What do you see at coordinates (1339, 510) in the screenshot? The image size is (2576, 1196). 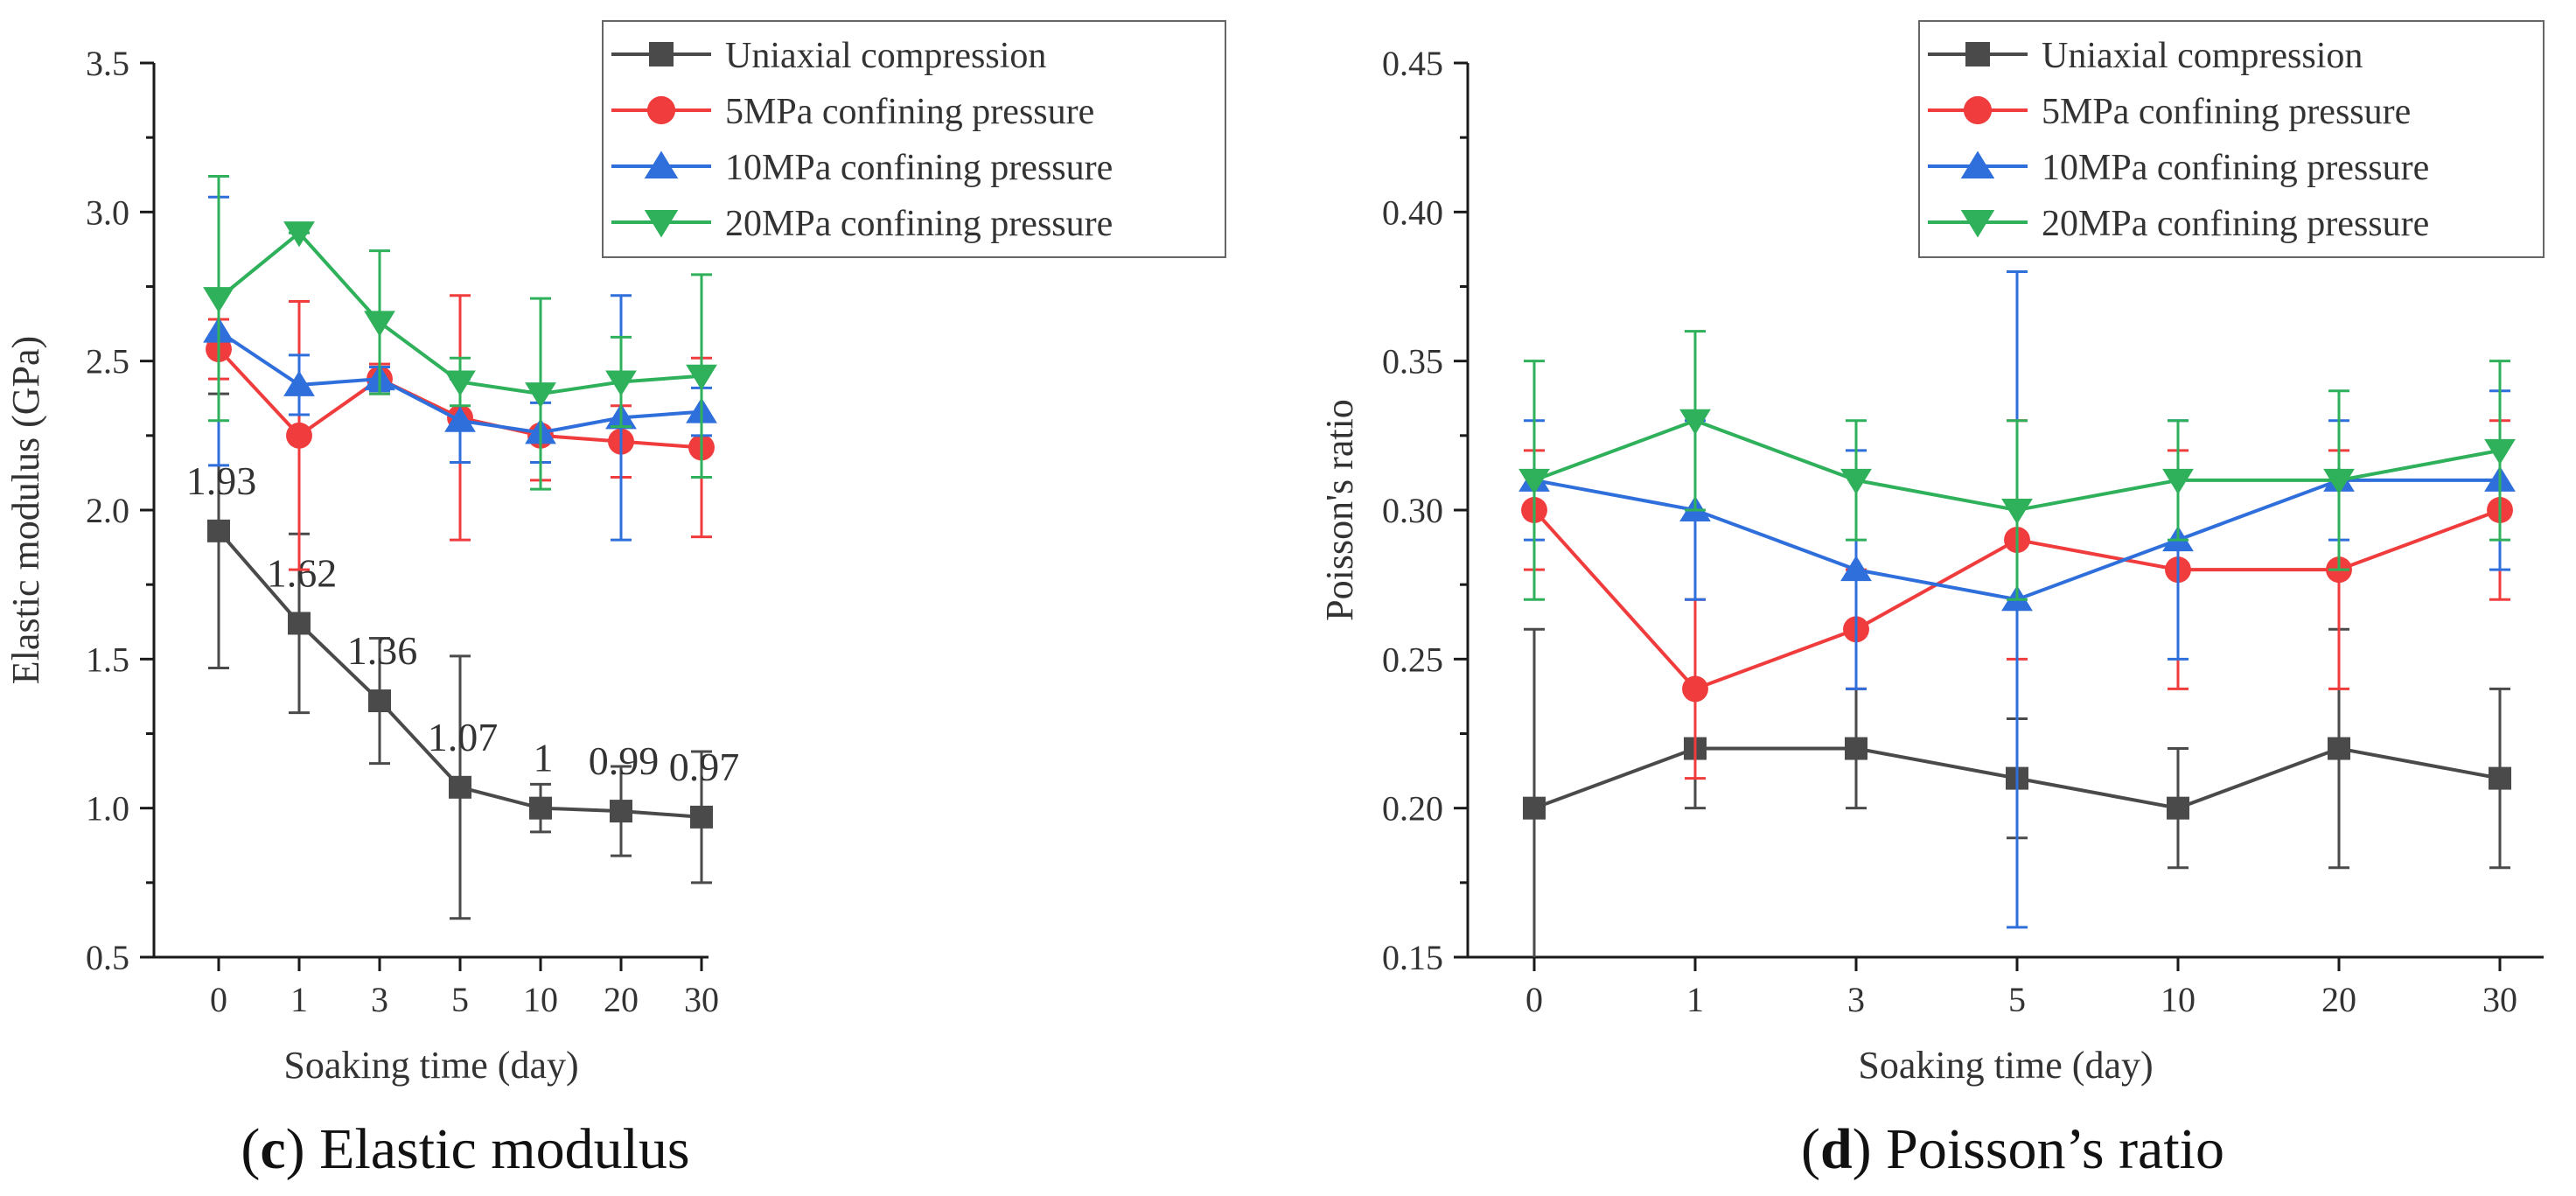 I see `y-axis-label: Poisson's ratio` at bounding box center [1339, 510].